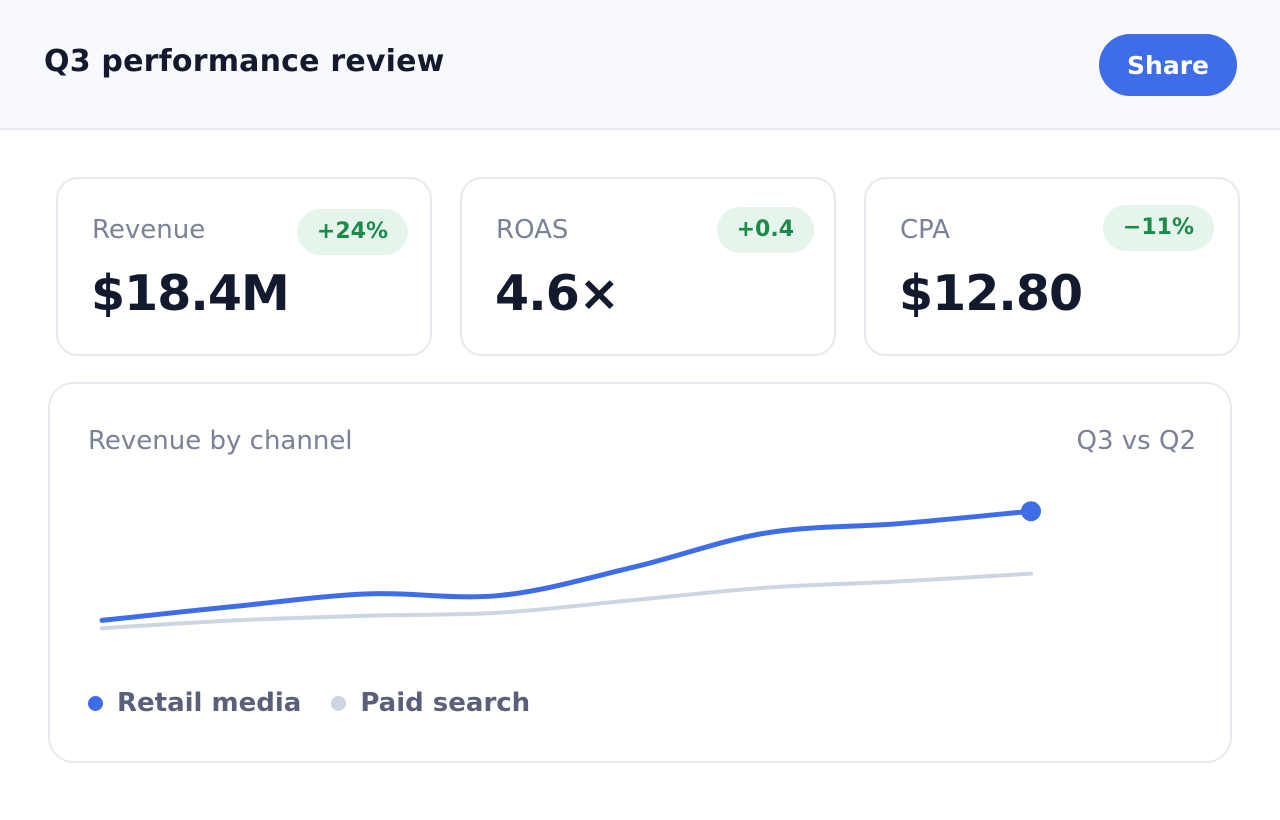 The width and height of the screenshot is (1280, 820). Describe the element at coordinates (1168, 65) in the screenshot. I see `share-button: Share` at that location.